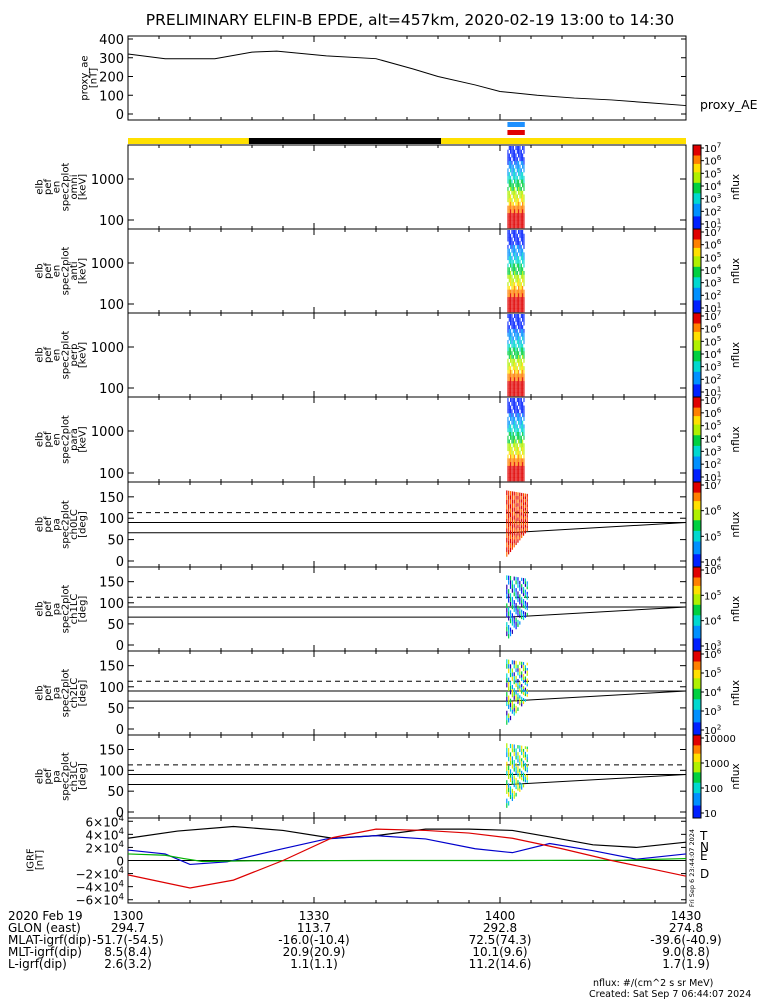  I want to click on colorbar-label: 104, so click(713, 692).